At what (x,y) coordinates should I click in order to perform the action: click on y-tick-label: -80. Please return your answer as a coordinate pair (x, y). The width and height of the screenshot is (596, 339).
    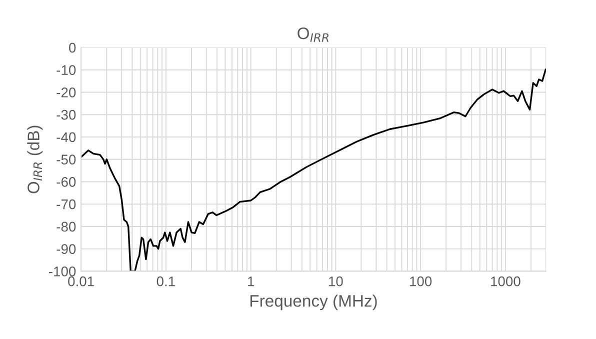
    Looking at the image, I should click on (66, 227).